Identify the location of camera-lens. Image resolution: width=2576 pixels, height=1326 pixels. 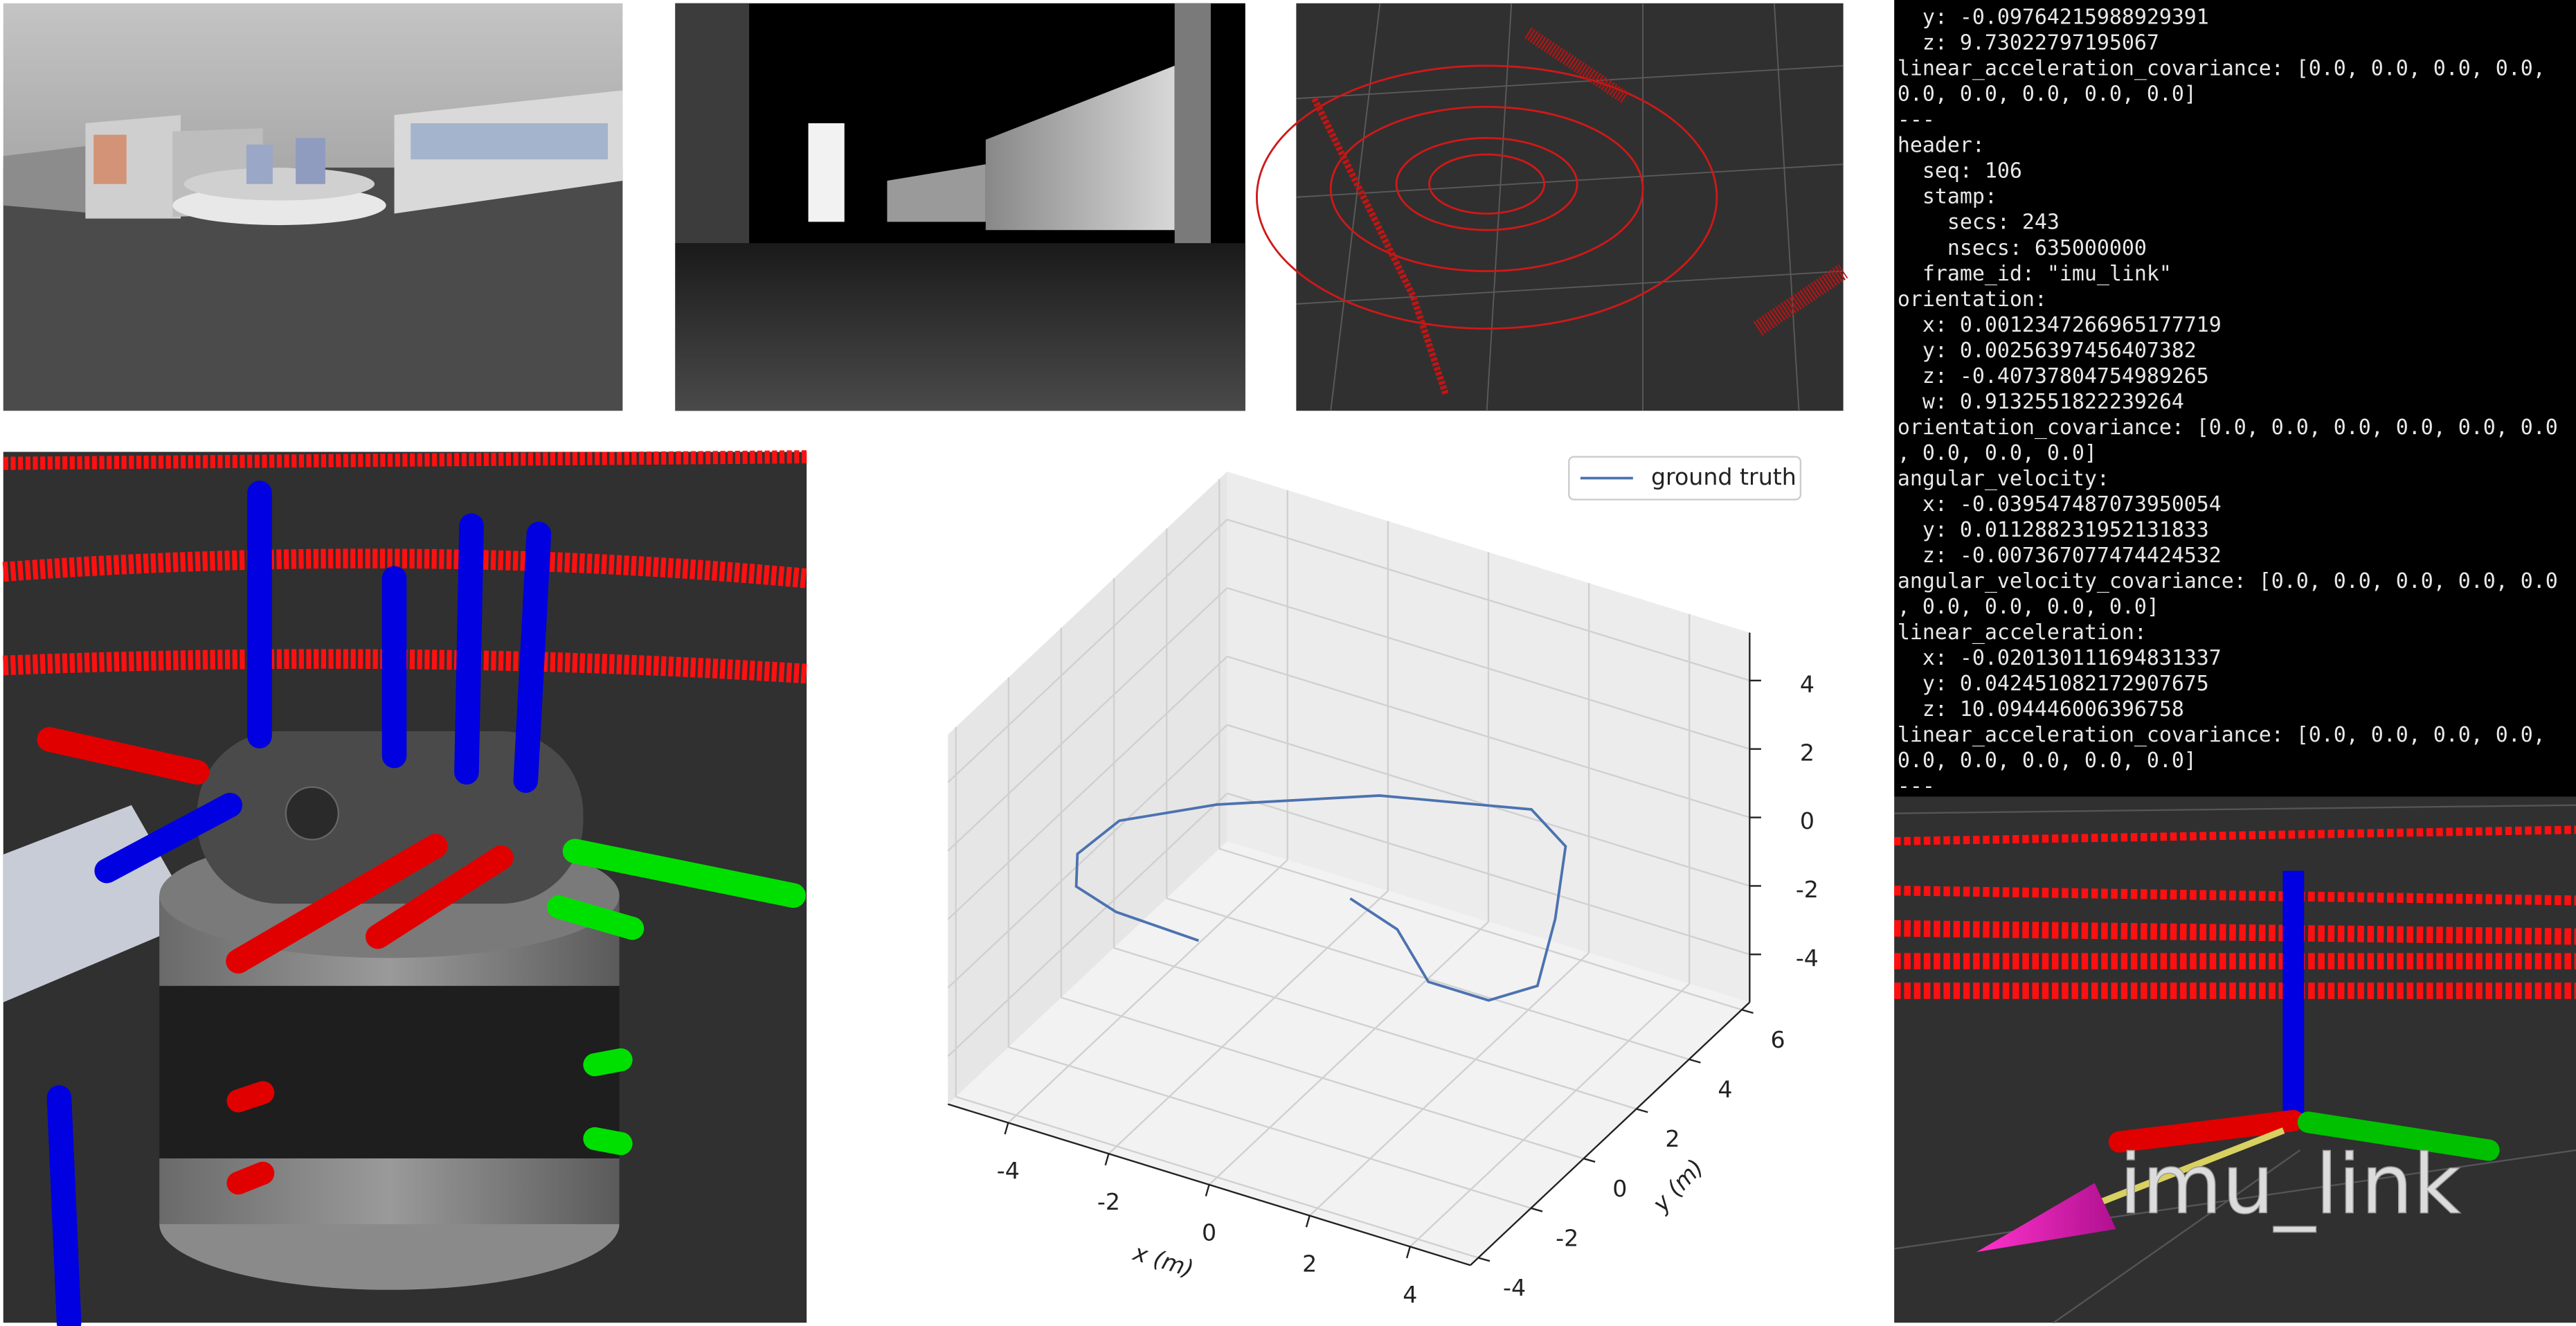
(312, 813).